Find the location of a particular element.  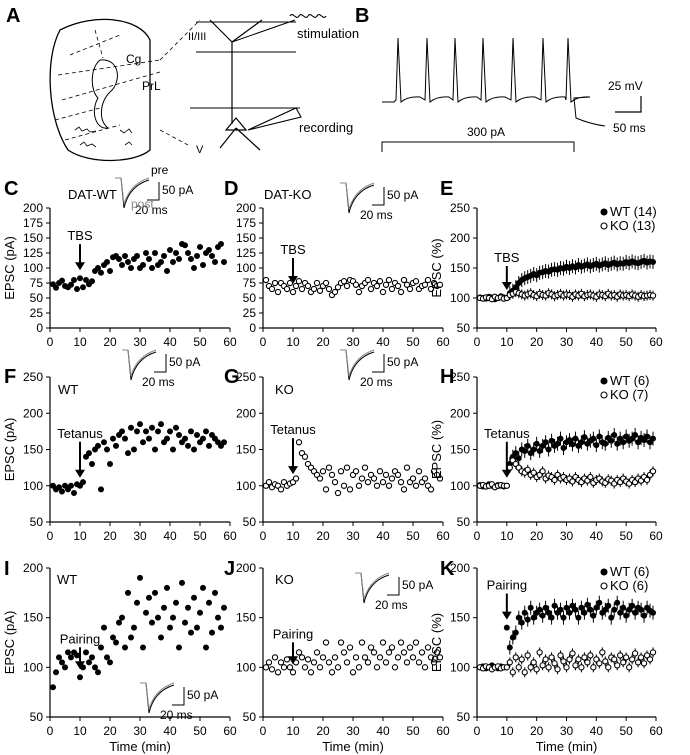

x-tick-label: 40 is located at coordinates (170, 731).